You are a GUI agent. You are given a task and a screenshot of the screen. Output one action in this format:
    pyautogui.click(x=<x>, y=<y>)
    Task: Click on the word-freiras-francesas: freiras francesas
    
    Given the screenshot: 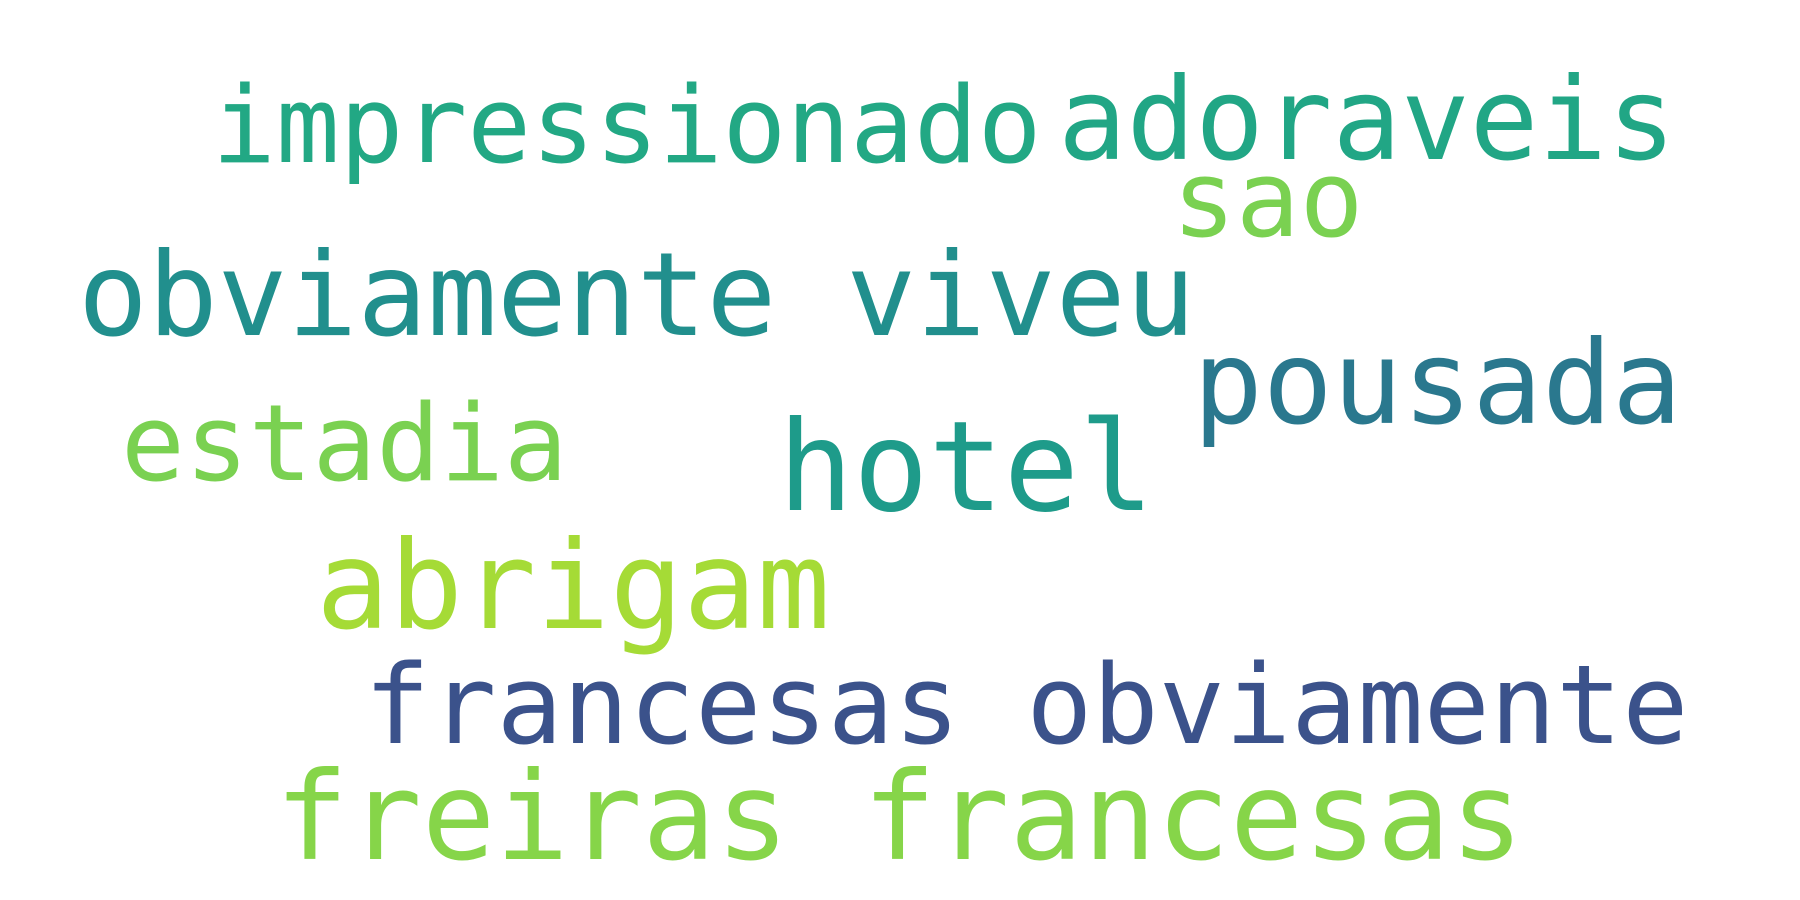 What is the action you would take?
    pyautogui.click(x=899, y=817)
    